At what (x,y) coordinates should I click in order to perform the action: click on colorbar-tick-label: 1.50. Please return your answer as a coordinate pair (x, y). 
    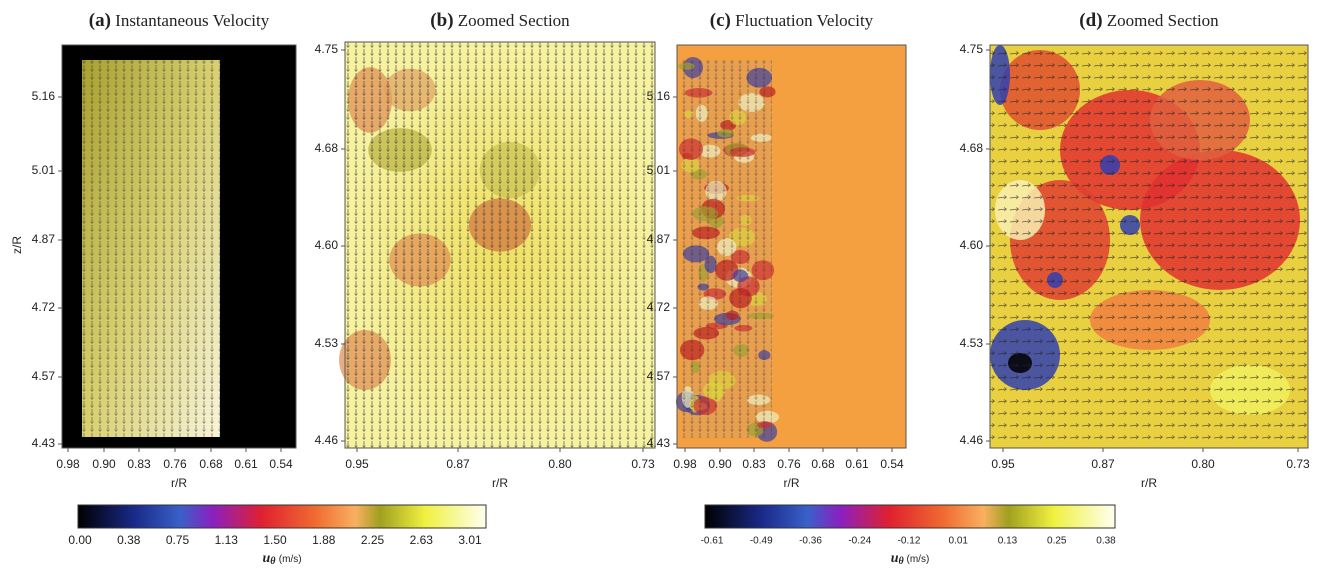
    Looking at the image, I should click on (275, 540).